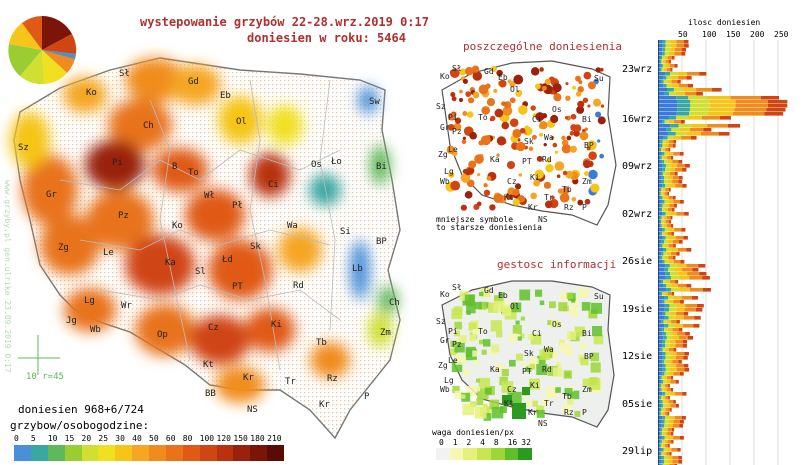 This screenshot has height=465, width=804. What do you see at coordinates (567, 396) in the screenshot?
I see `city-label: Tb` at bounding box center [567, 396].